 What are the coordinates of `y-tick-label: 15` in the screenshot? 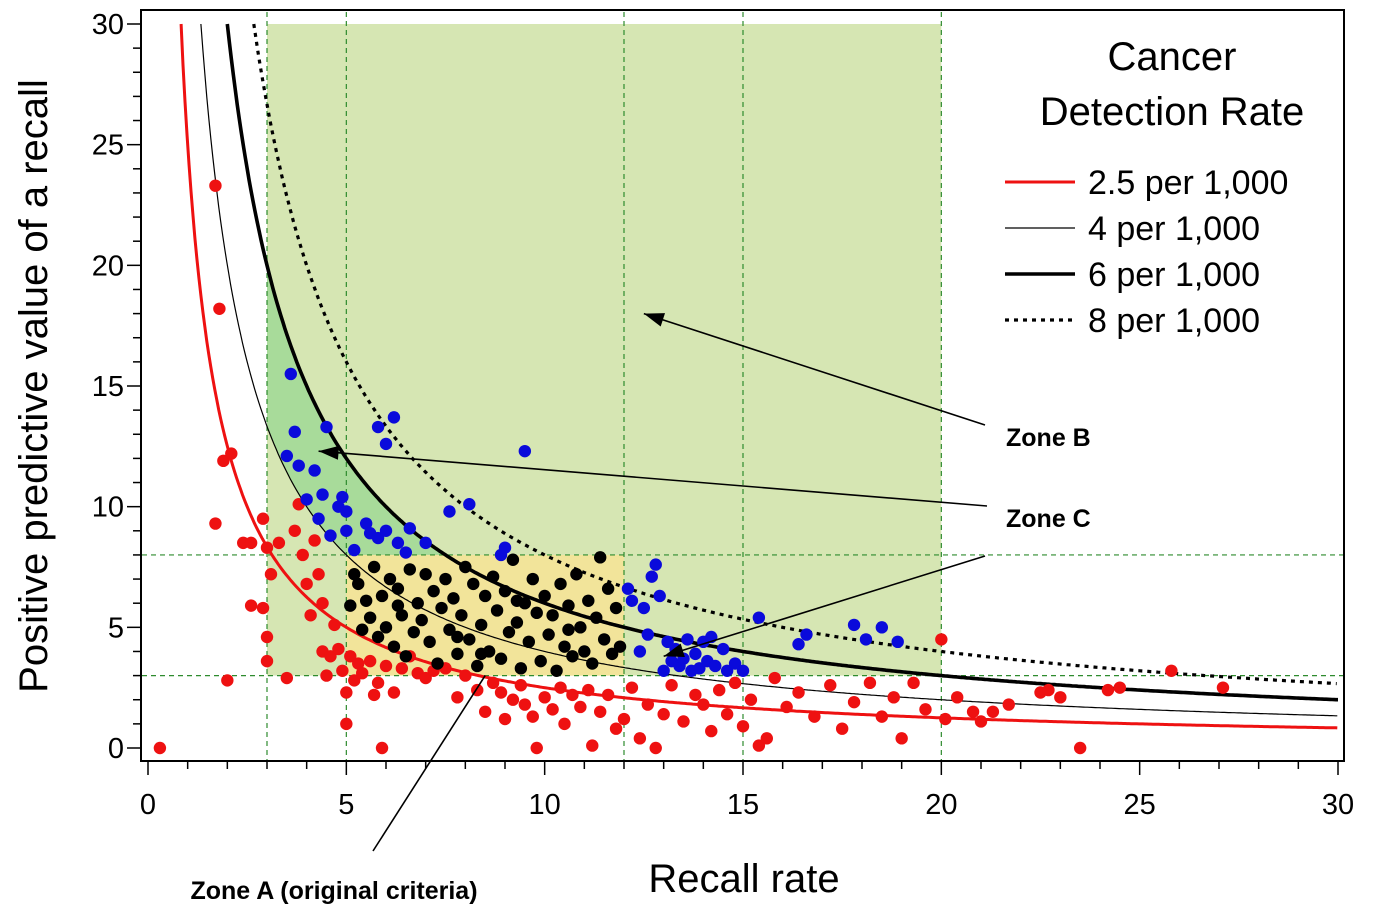 It's located at (108, 387).